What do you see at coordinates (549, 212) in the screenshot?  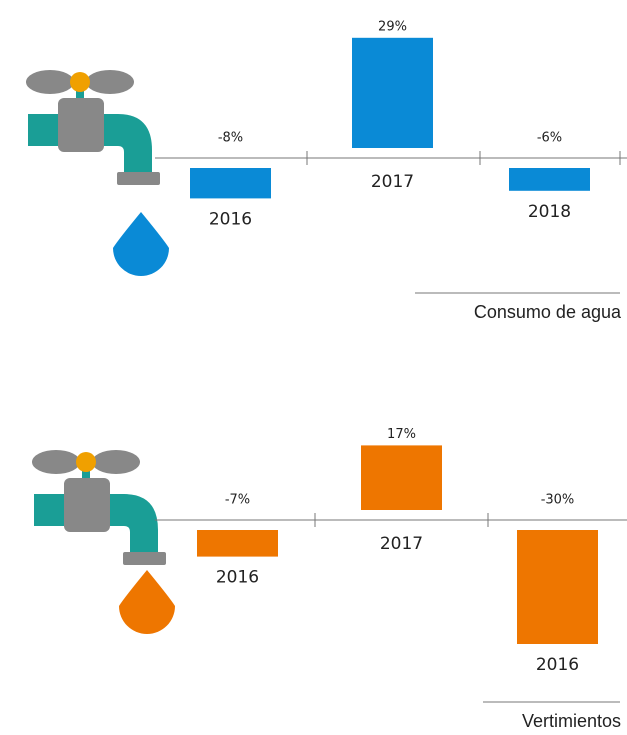 I see `category-label: 2018` at bounding box center [549, 212].